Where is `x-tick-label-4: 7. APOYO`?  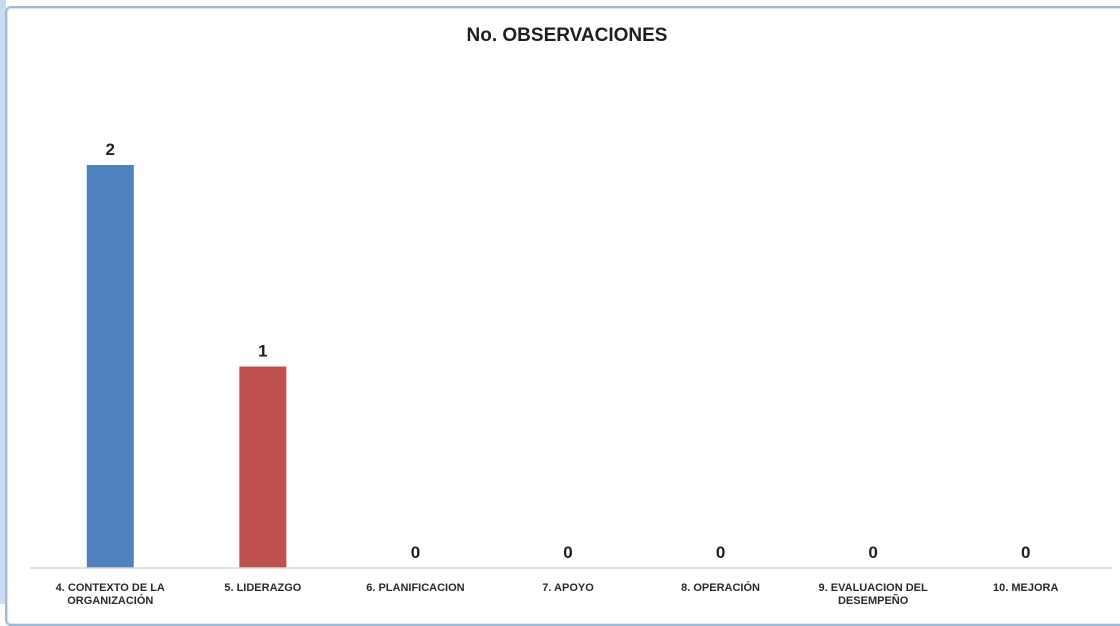
x-tick-label-4: 7. APOYO is located at coordinates (568, 588).